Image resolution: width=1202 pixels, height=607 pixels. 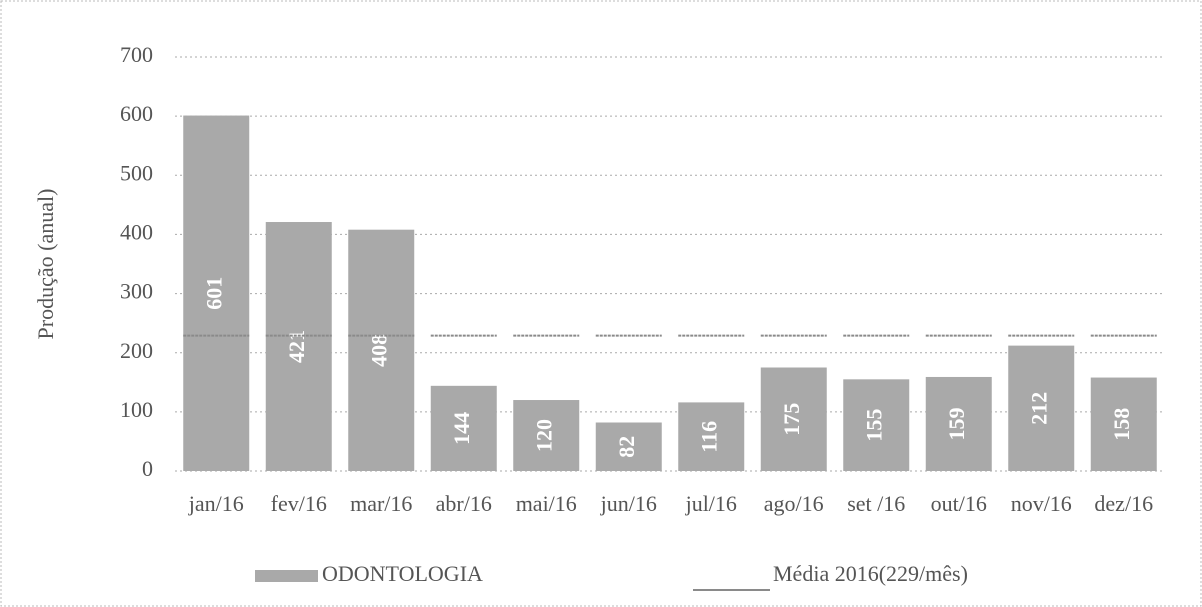 What do you see at coordinates (464, 503) in the screenshot?
I see `x-tick-label: abr/16` at bounding box center [464, 503].